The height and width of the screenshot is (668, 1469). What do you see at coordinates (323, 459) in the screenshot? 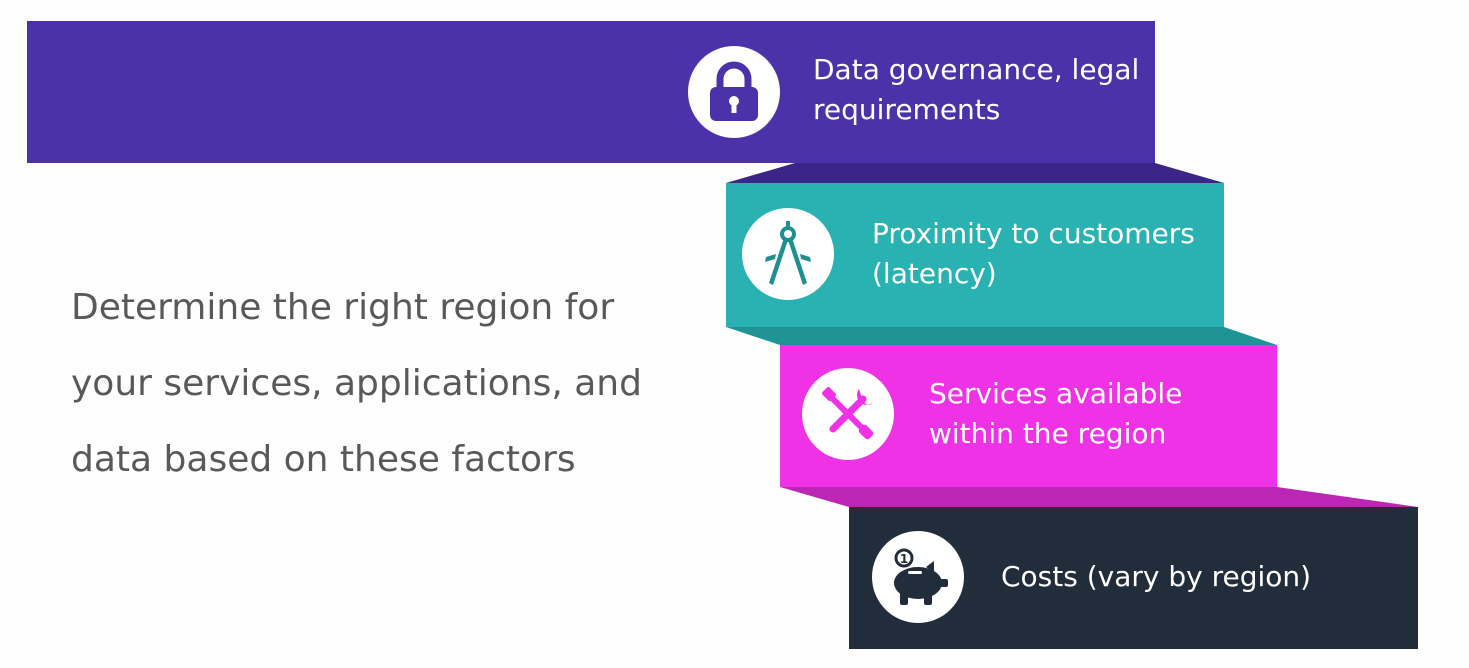
I see `intro-line-3: data based on these factors` at bounding box center [323, 459].